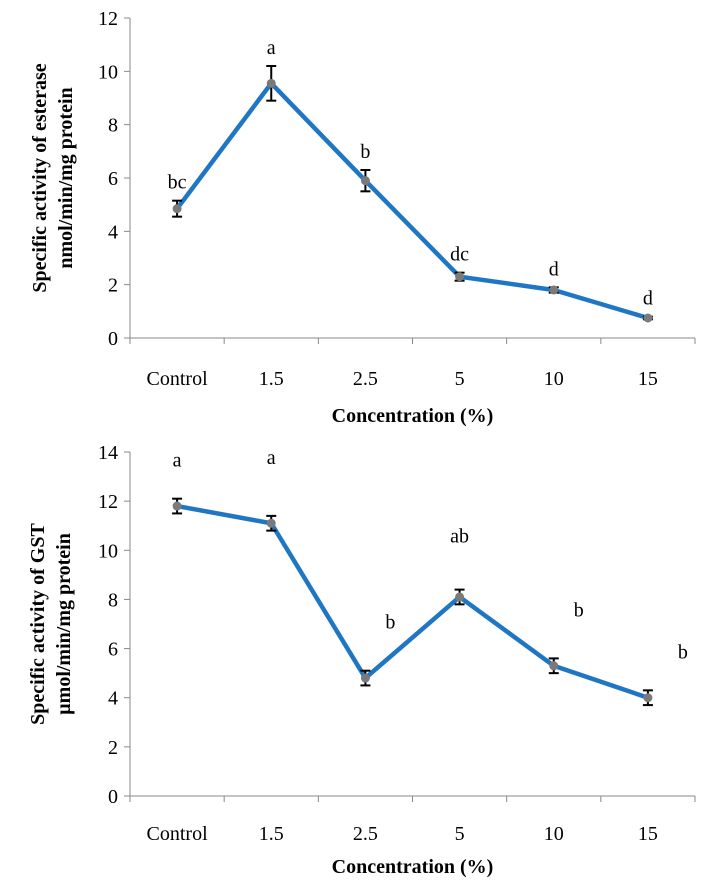  I want to click on significance-label: bc, so click(177, 183).